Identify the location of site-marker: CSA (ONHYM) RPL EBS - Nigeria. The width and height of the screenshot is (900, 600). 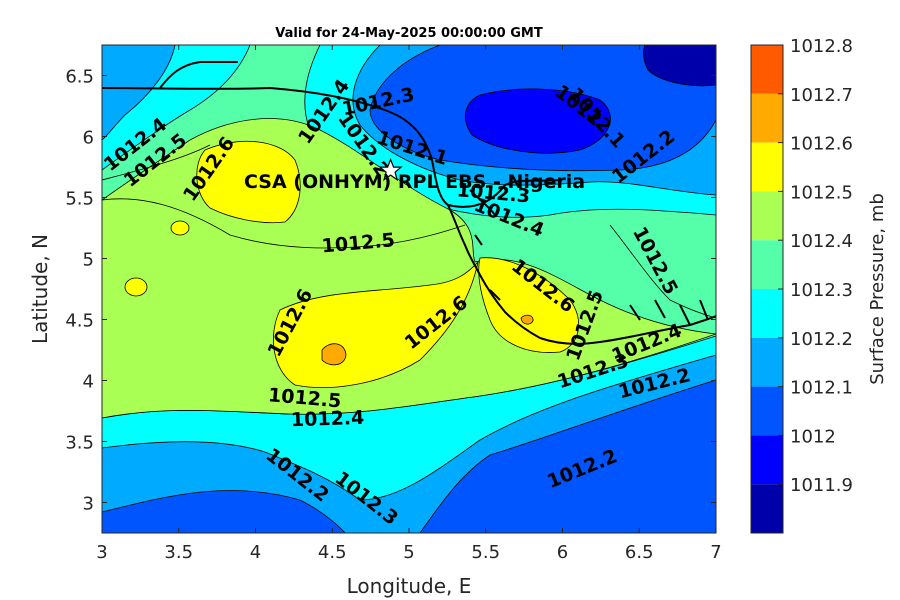
(414, 175).